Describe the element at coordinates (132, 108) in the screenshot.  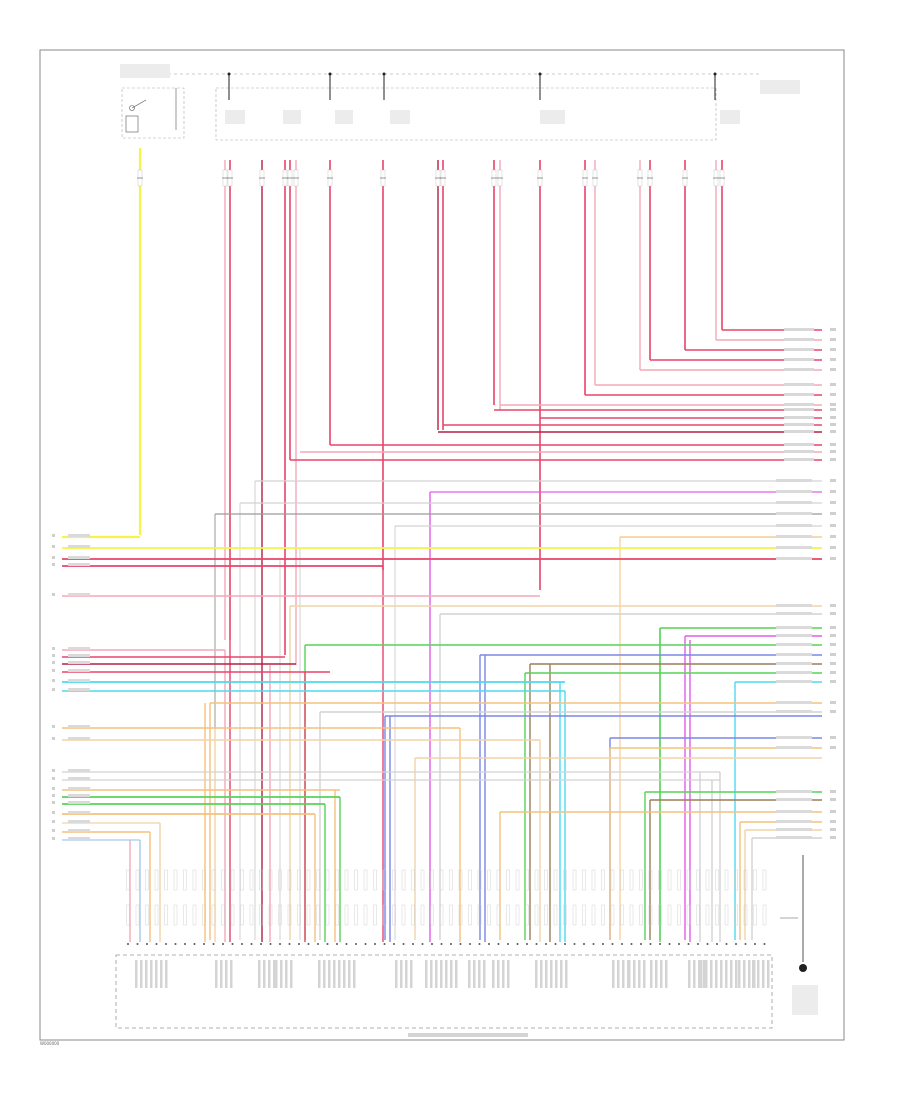
I see `relay-switch-icon` at that location.